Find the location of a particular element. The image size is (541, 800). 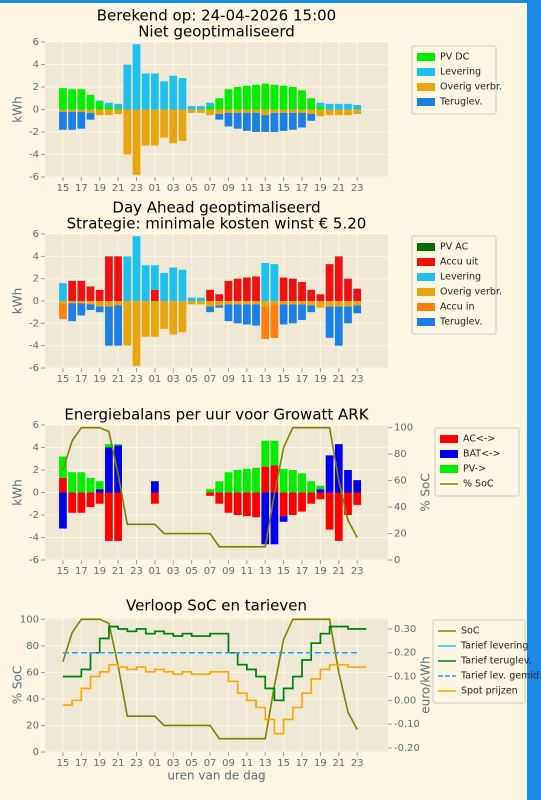

chart-title: Niet geoptimaliseerd is located at coordinates (216, 32).